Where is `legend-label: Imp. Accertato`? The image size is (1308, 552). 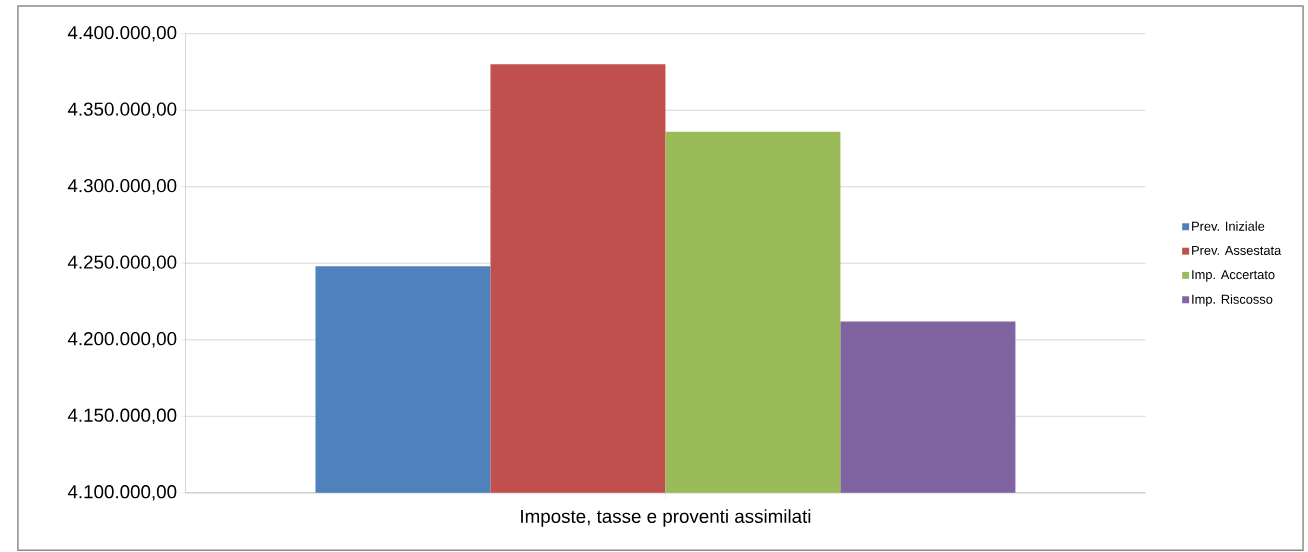
legend-label: Imp. Accertato is located at coordinates (1233, 276).